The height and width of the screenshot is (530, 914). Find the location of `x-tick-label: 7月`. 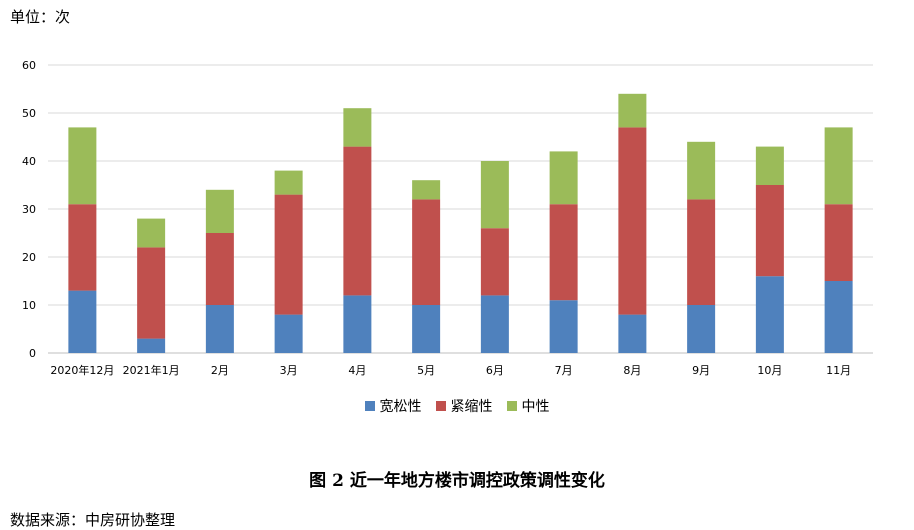

x-tick-label: 7月 is located at coordinates (564, 370).